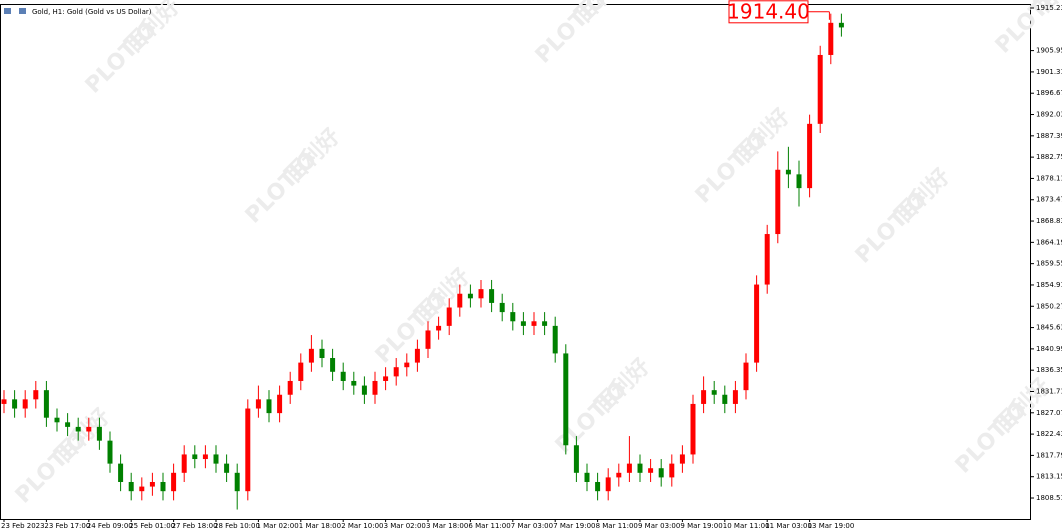 This screenshot has width=1062, height=532. What do you see at coordinates (1049, 72) in the screenshot?
I see `y-tick-label: 1901.31` at bounding box center [1049, 72].